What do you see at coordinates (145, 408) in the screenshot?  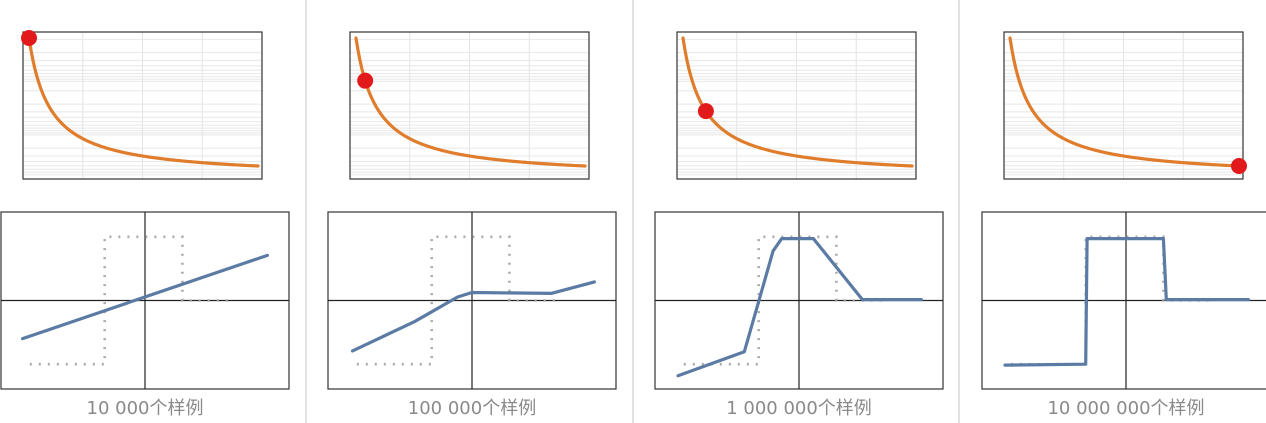 I see `sample-count-caption: 10 000个样例` at bounding box center [145, 408].